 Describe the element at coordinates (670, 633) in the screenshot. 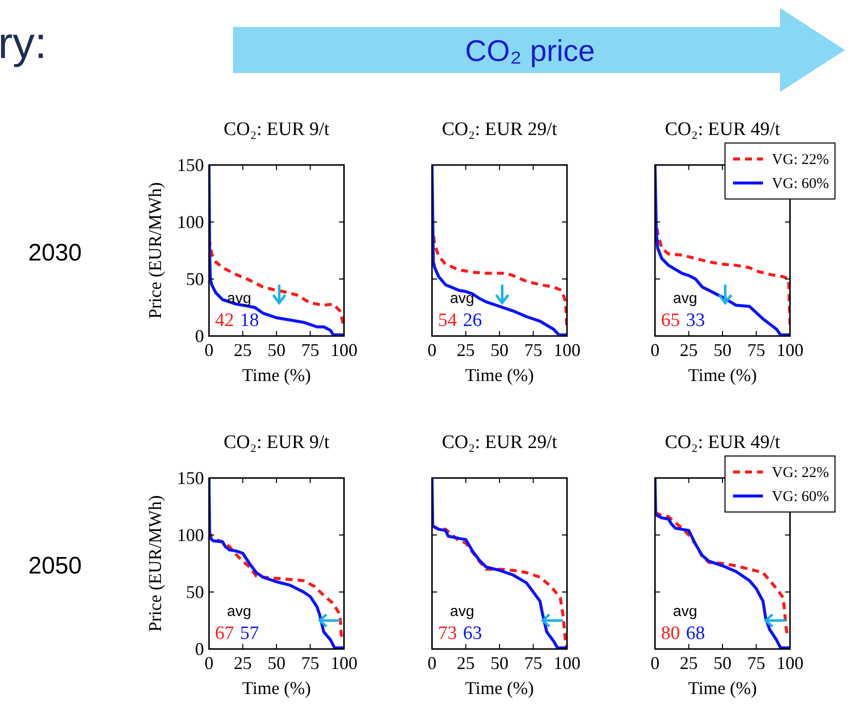

I see `annotation: 80` at that location.